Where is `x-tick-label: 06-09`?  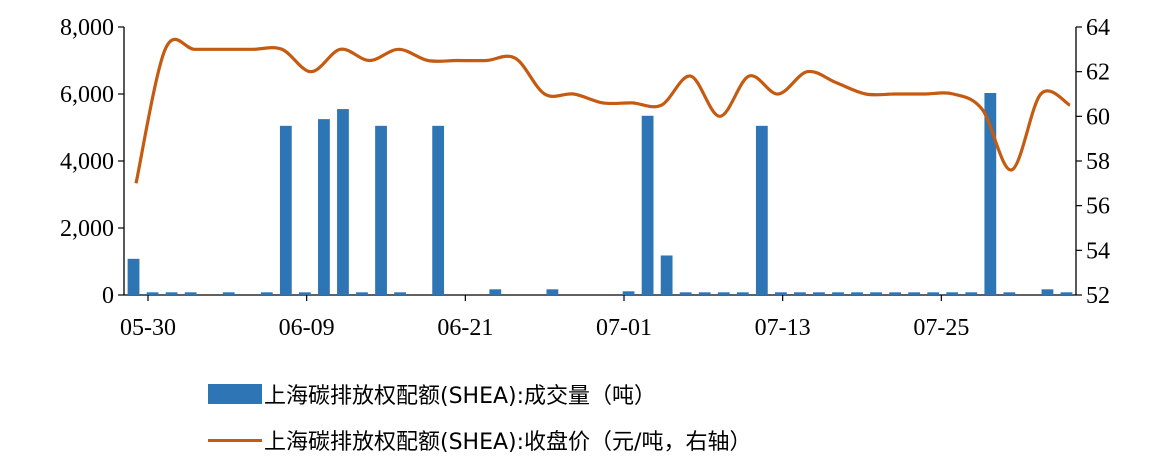
x-tick-label: 06-09 is located at coordinates (307, 328).